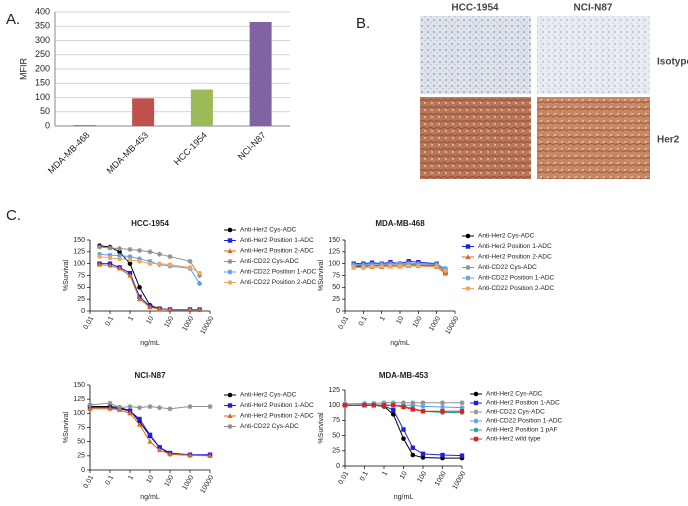 This screenshot has height=506, width=688. I want to click on y-tick-label: 350, so click(42, 26).